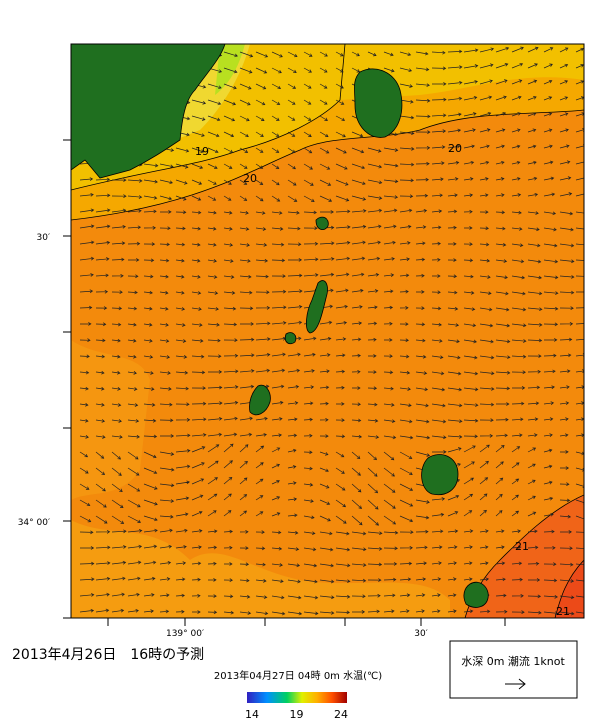  I want to click on lon-label: 30′, so click(421, 634).